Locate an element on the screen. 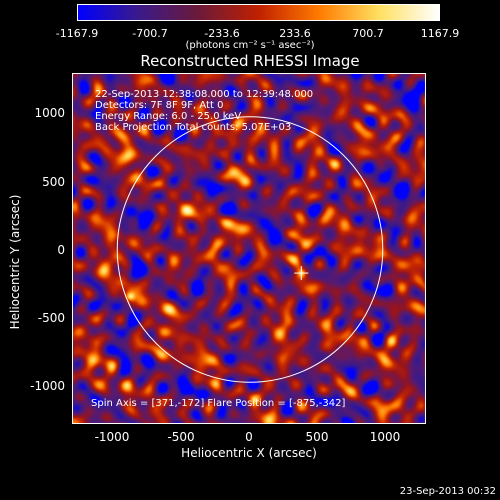  spin-axis-cross is located at coordinates (301, 273).